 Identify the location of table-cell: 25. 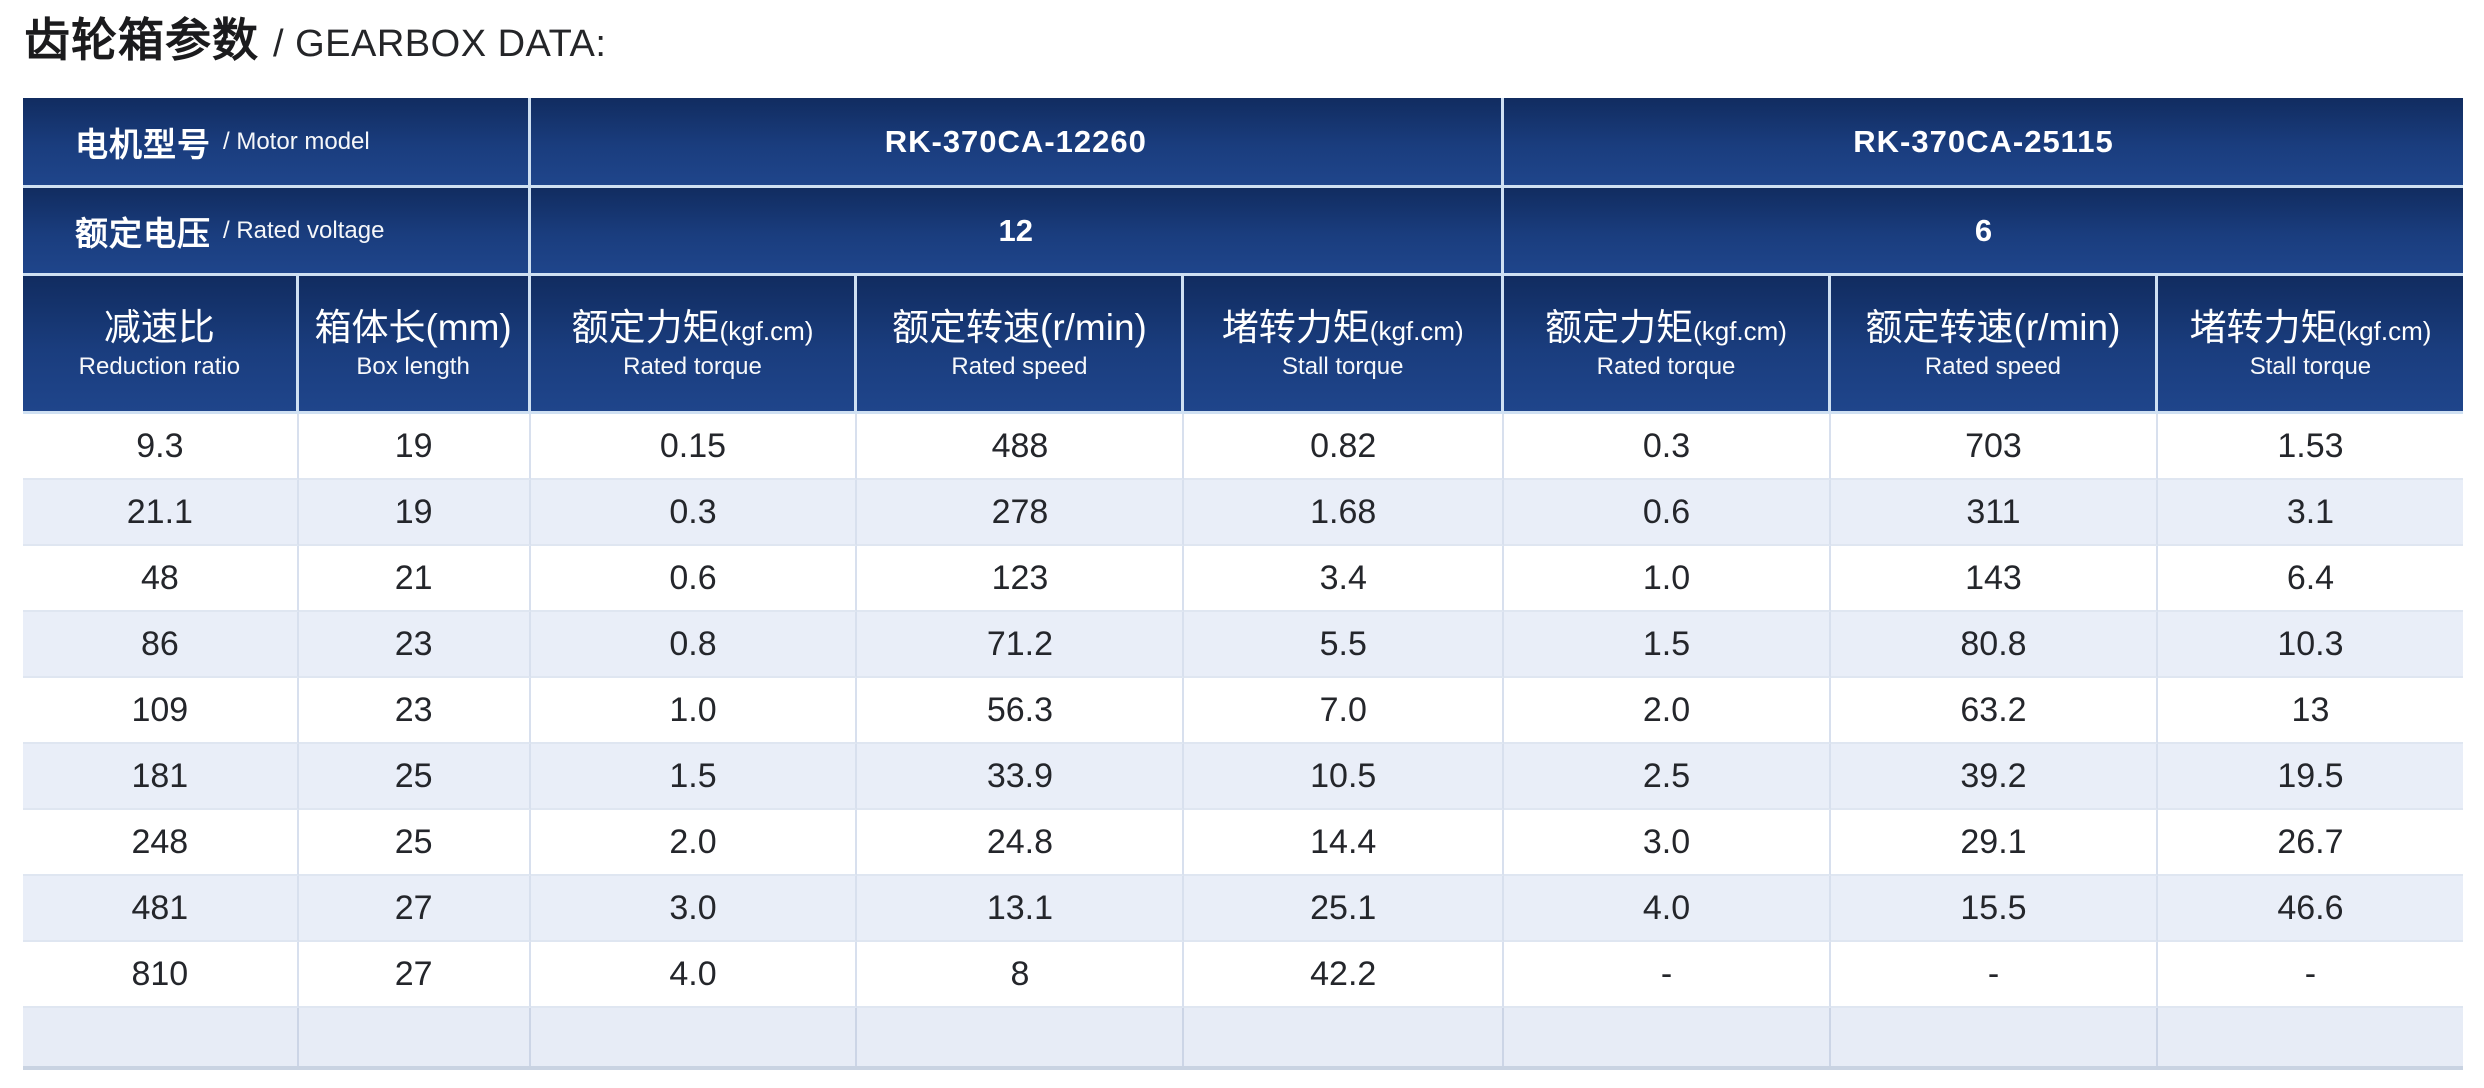
(414, 777).